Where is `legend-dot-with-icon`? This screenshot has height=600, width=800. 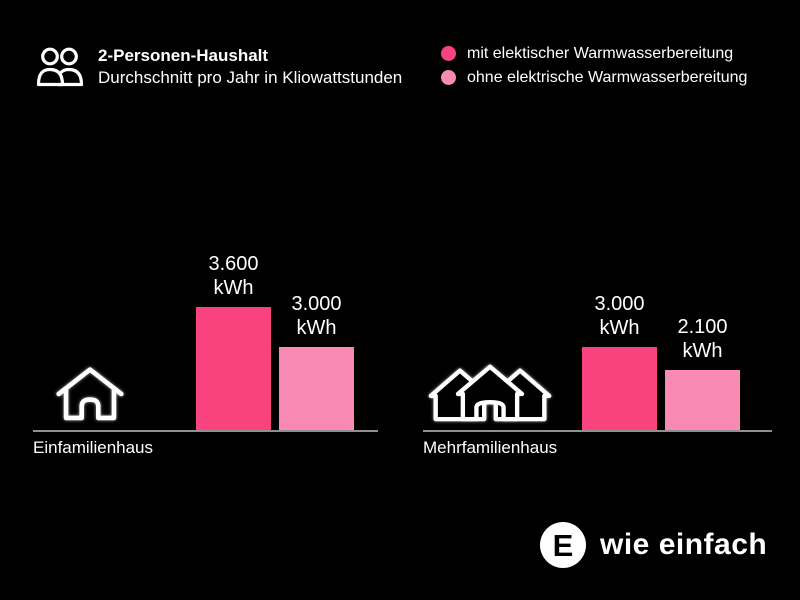
legend-dot-with-icon is located at coordinates (448, 53).